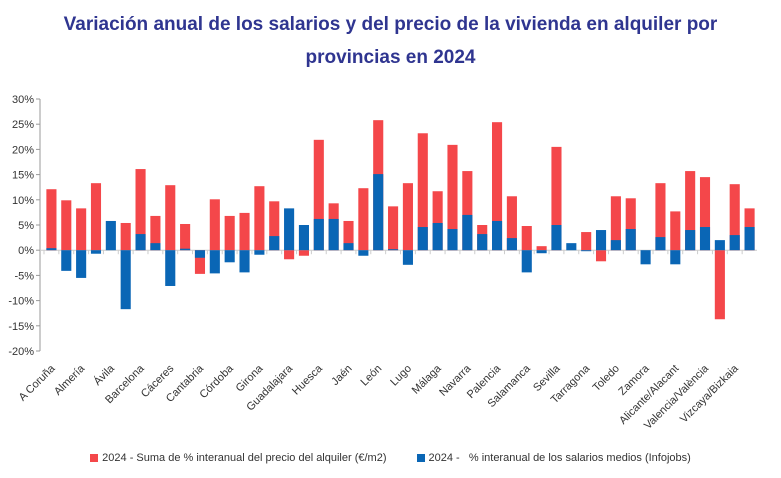 The height and width of the screenshot is (478, 781). Describe the element at coordinates (21, 302) in the screenshot. I see `y-tick-label: -10%` at that location.